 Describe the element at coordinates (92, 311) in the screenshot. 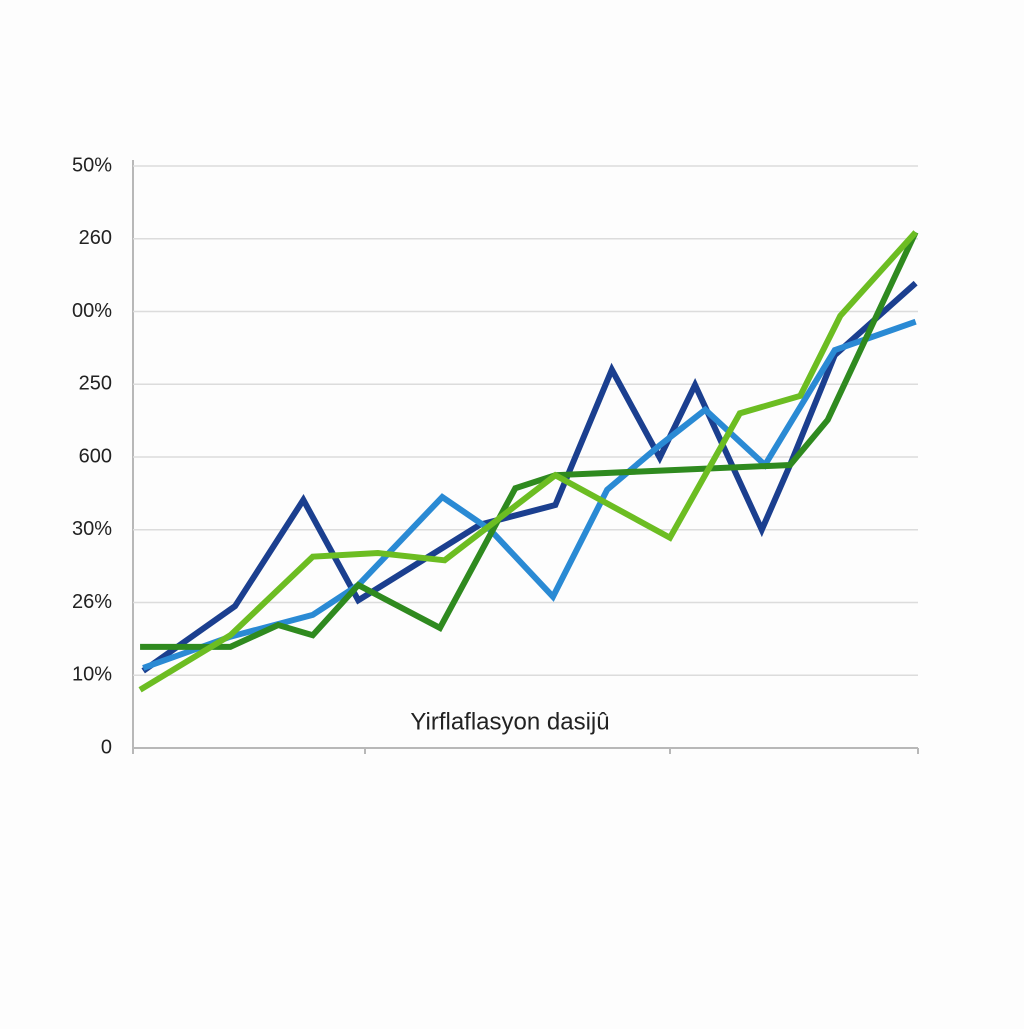

I see `y-tick-label: 00%` at that location.